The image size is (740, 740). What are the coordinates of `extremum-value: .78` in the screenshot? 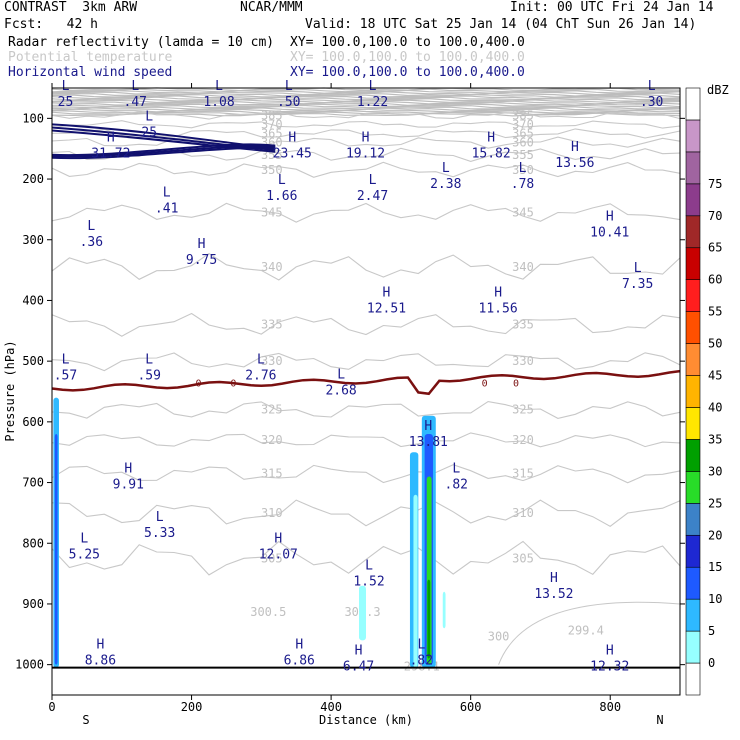 It's located at (522, 184).